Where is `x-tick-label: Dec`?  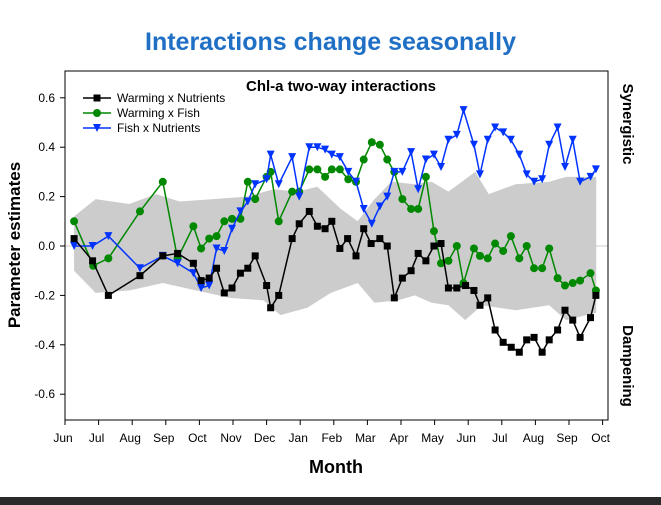
x-tick-label: Dec is located at coordinates (264, 438).